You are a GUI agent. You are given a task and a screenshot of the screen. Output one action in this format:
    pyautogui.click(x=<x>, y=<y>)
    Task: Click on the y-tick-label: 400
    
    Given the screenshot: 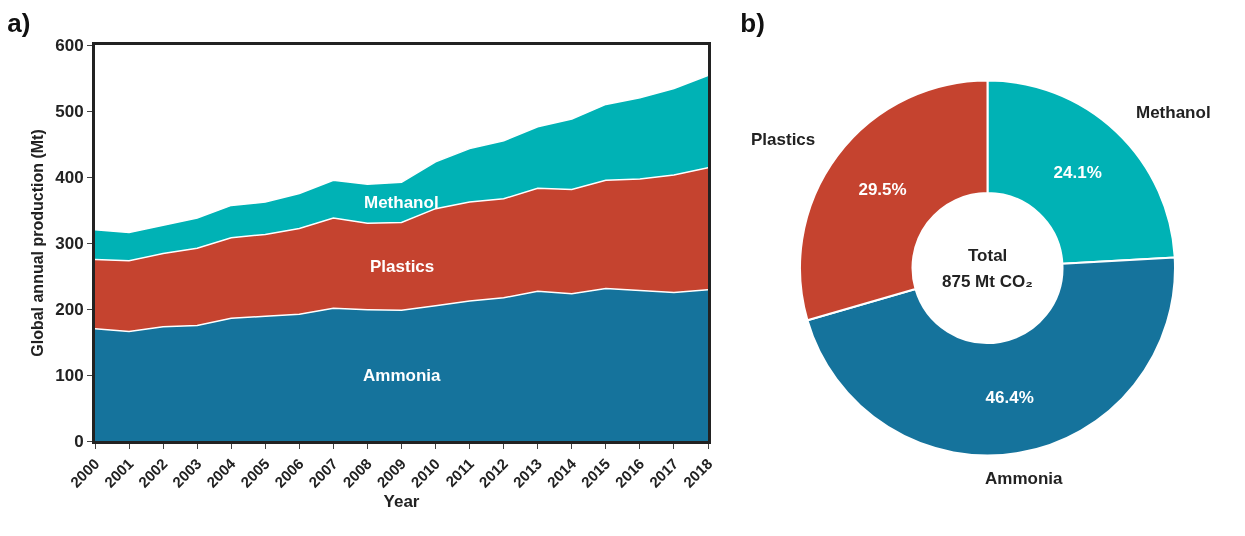 What is the action you would take?
    pyautogui.click(x=69, y=177)
    